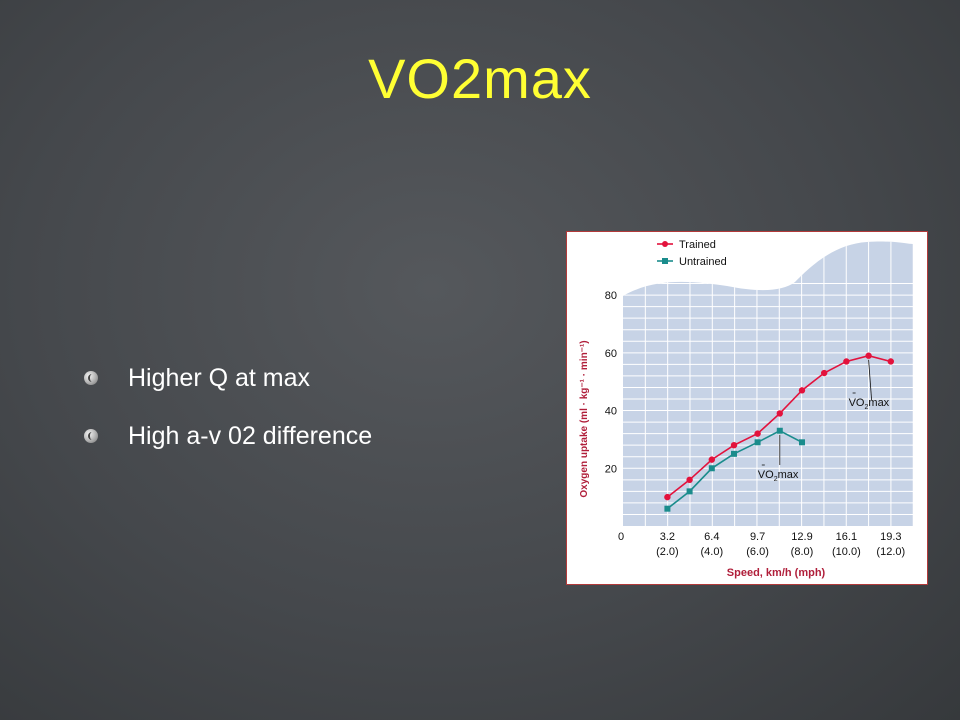 The image size is (960, 720). What do you see at coordinates (846, 552) in the screenshot?
I see `x-tick-sublabel: (10.0)` at bounding box center [846, 552].